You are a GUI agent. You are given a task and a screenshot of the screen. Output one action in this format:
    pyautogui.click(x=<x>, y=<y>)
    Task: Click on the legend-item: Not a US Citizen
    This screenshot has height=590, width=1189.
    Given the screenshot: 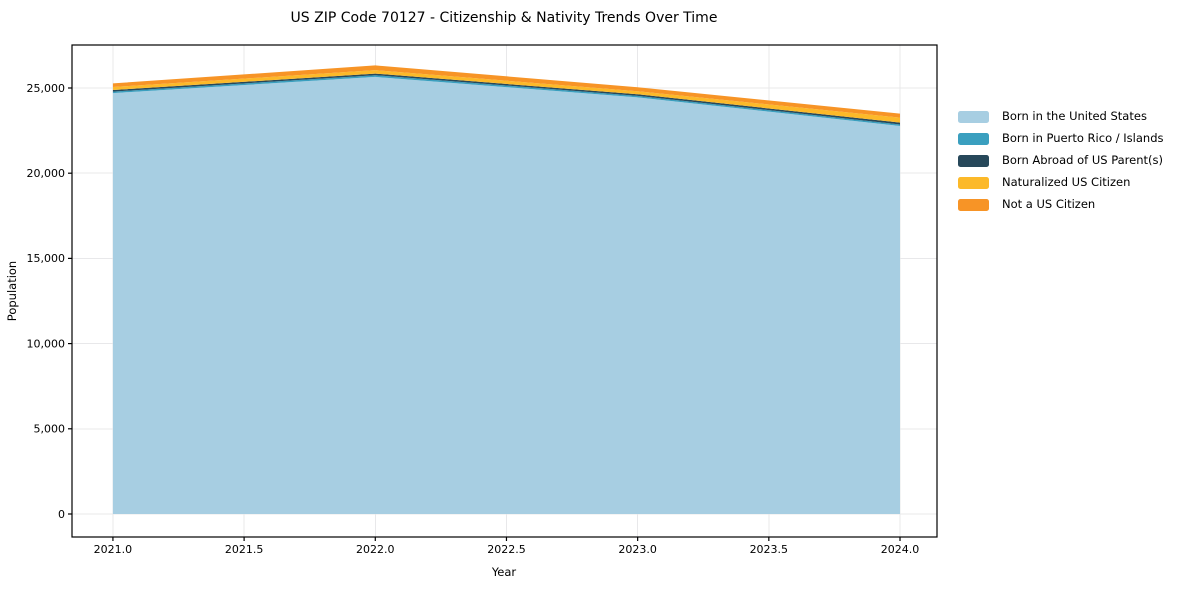 What is the action you would take?
    pyautogui.click(x=1061, y=205)
    